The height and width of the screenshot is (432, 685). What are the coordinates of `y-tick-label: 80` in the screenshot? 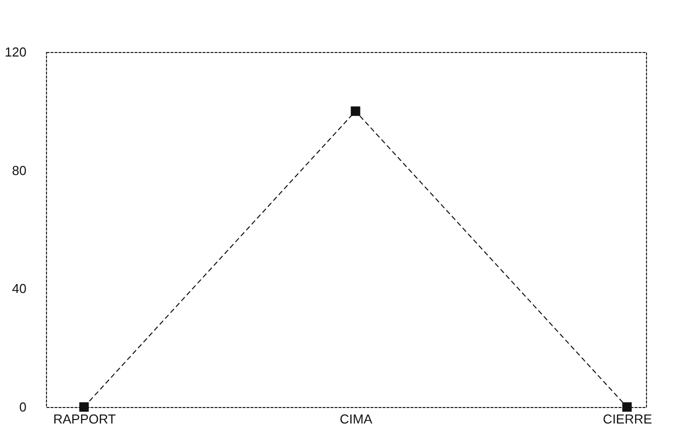 It's located at (19, 170).